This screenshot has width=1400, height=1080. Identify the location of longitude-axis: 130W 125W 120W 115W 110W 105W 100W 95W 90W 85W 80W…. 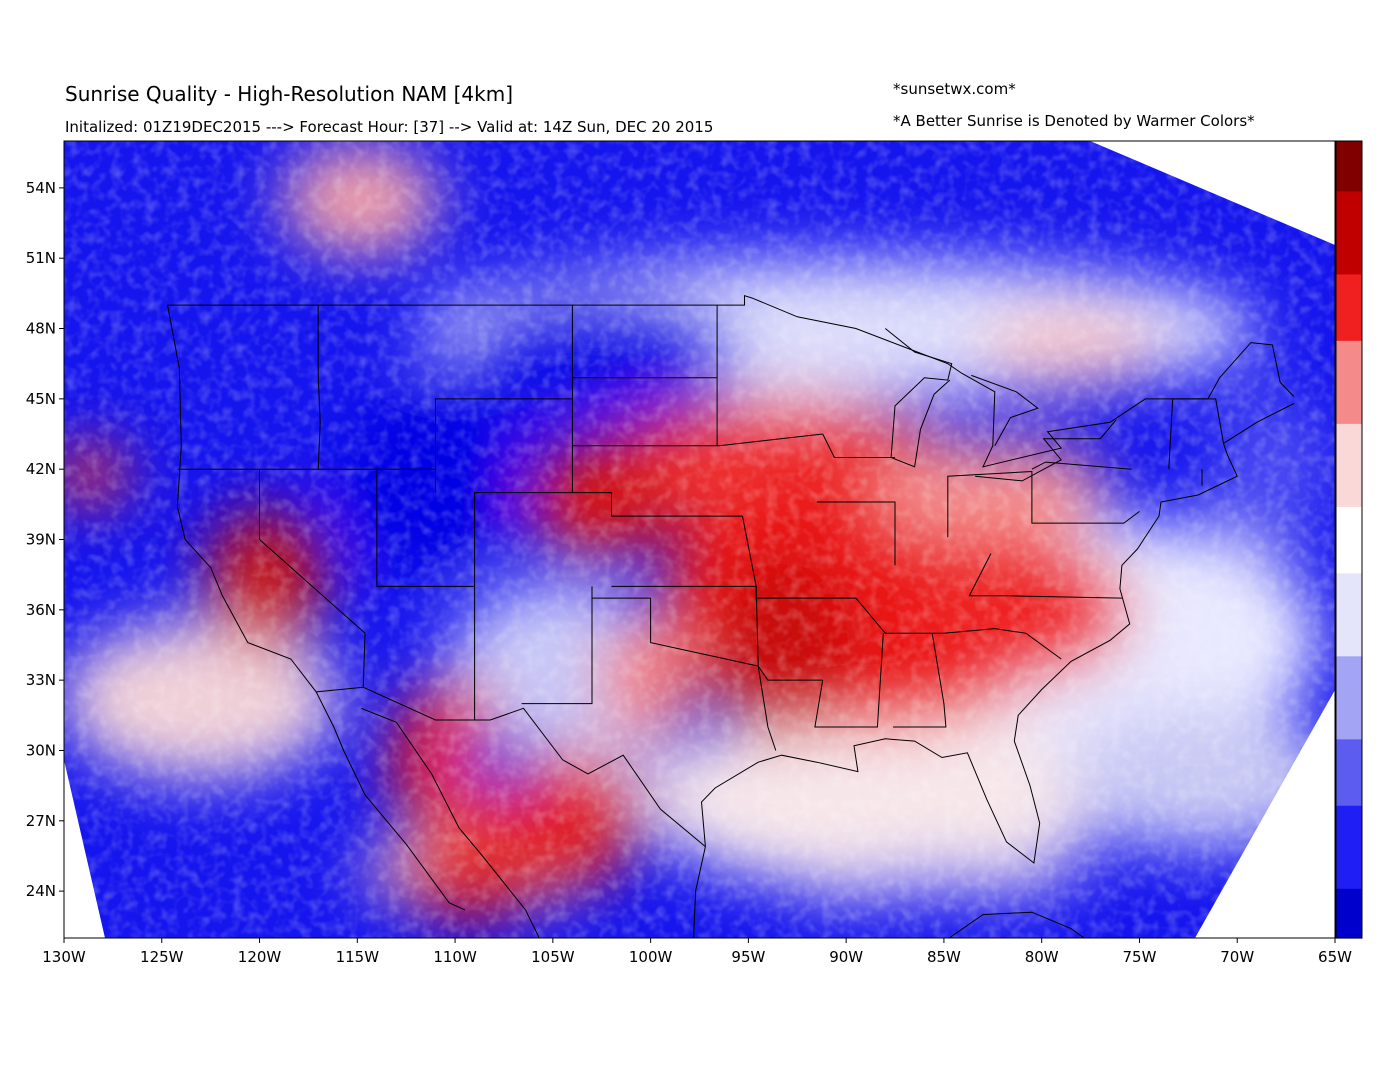
(697, 952).